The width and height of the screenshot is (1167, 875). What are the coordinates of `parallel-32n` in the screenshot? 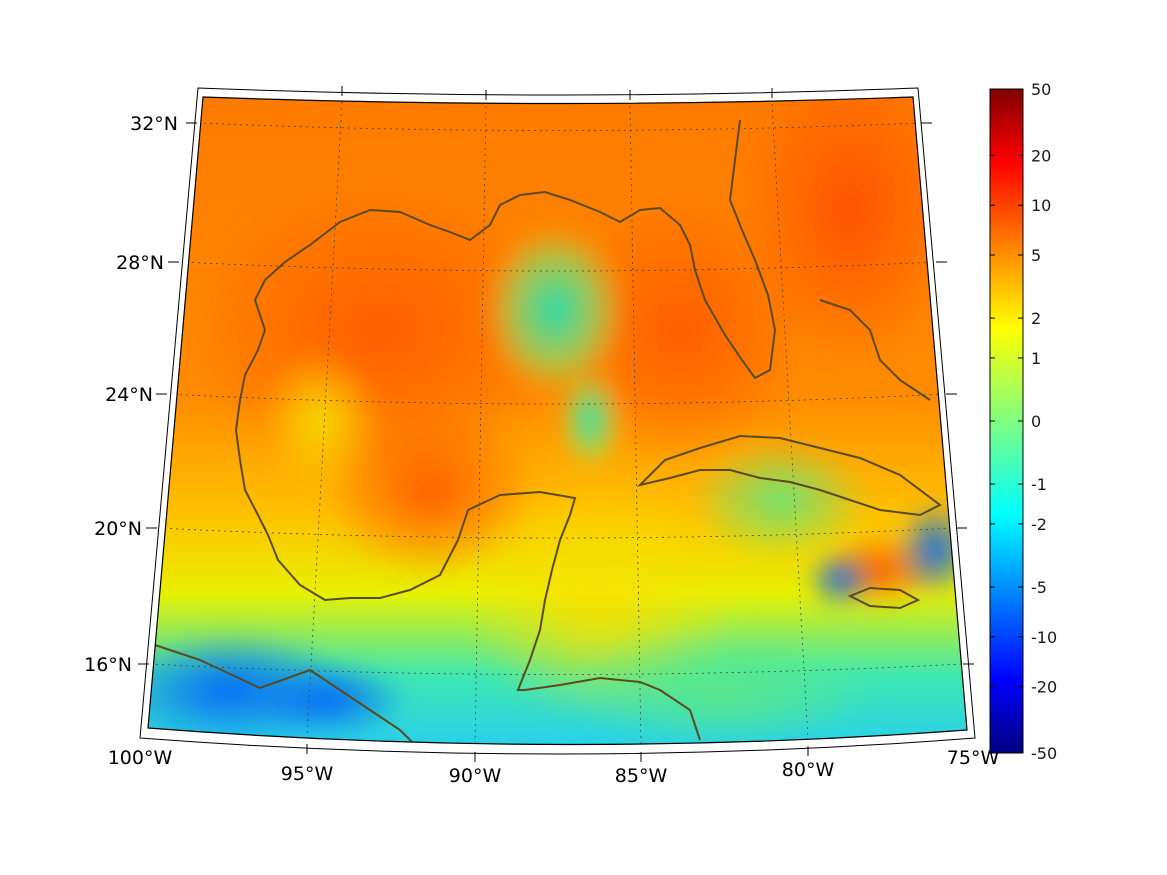 It's located at (559, 126).